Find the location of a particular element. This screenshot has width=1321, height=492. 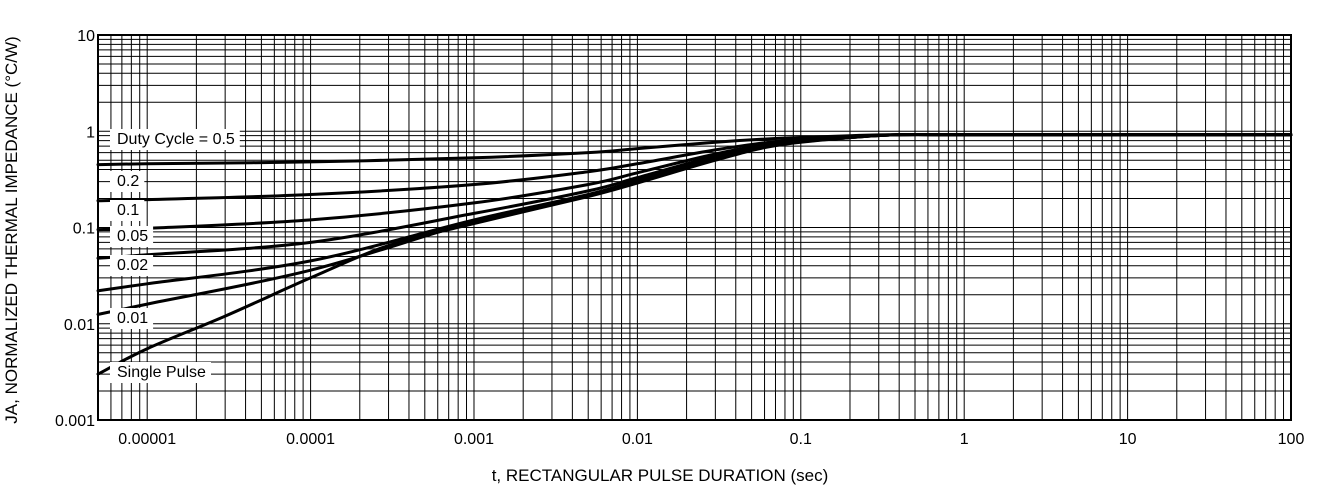

x-tick-label: 0.00001 is located at coordinates (147, 439).